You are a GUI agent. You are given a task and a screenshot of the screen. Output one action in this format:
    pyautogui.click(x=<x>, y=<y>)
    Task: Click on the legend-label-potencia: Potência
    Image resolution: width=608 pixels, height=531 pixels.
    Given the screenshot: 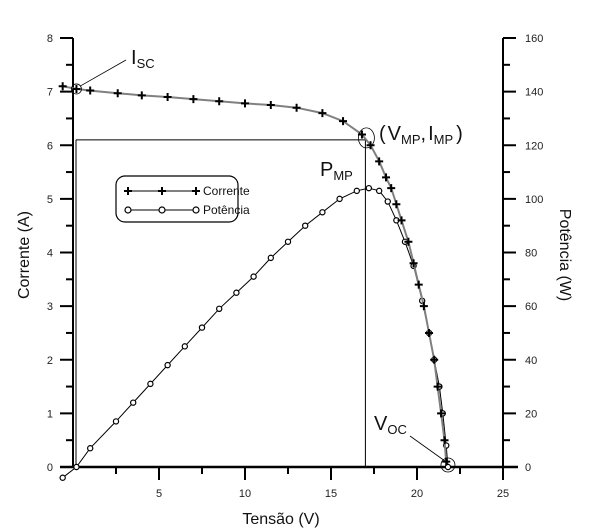 What is the action you would take?
    pyautogui.click(x=226, y=210)
    